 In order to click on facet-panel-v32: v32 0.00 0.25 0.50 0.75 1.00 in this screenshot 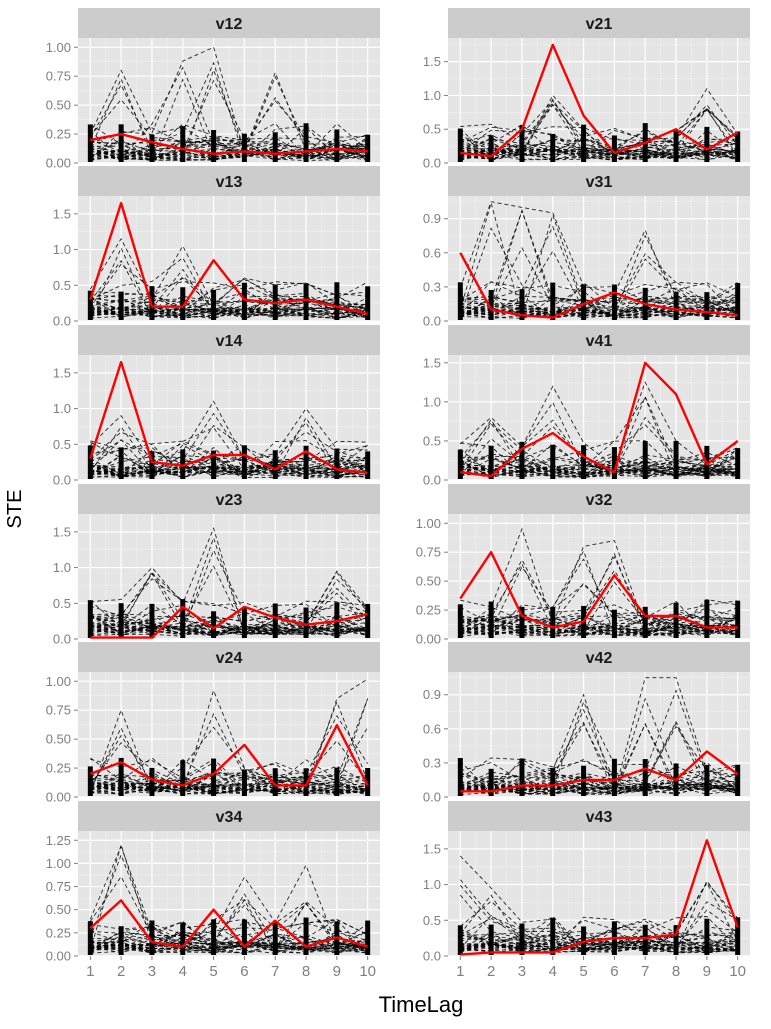, I will do `click(583, 565)`.